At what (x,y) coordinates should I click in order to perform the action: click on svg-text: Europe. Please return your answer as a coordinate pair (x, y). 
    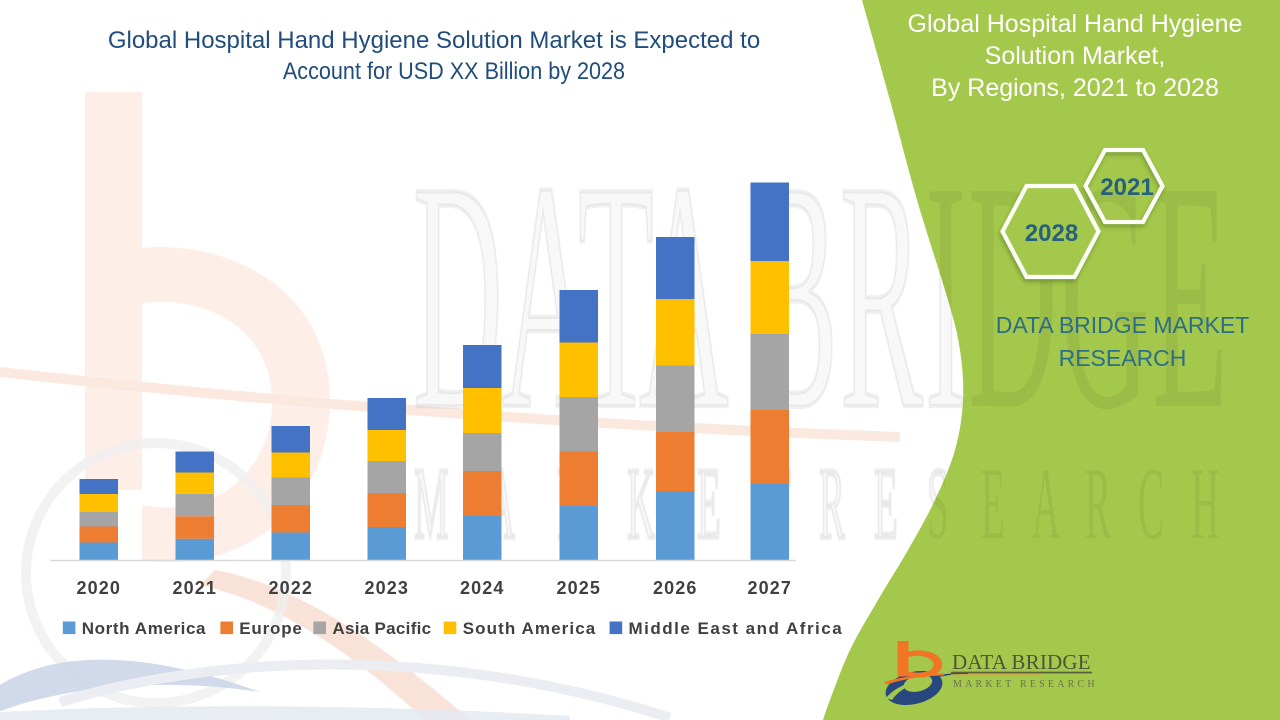
    Looking at the image, I should click on (270, 628).